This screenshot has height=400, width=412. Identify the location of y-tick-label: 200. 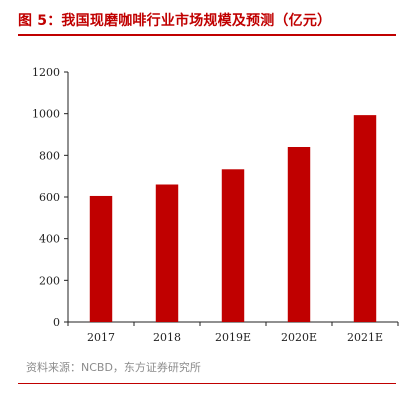
(49, 280).